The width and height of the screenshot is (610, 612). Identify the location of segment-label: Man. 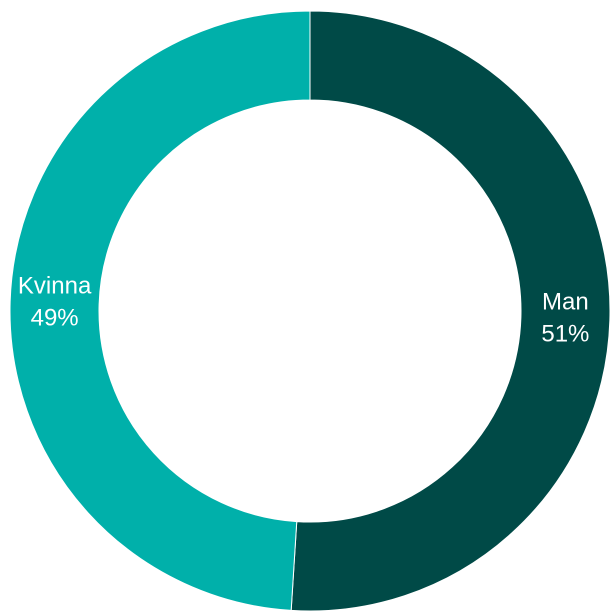
(565, 301).